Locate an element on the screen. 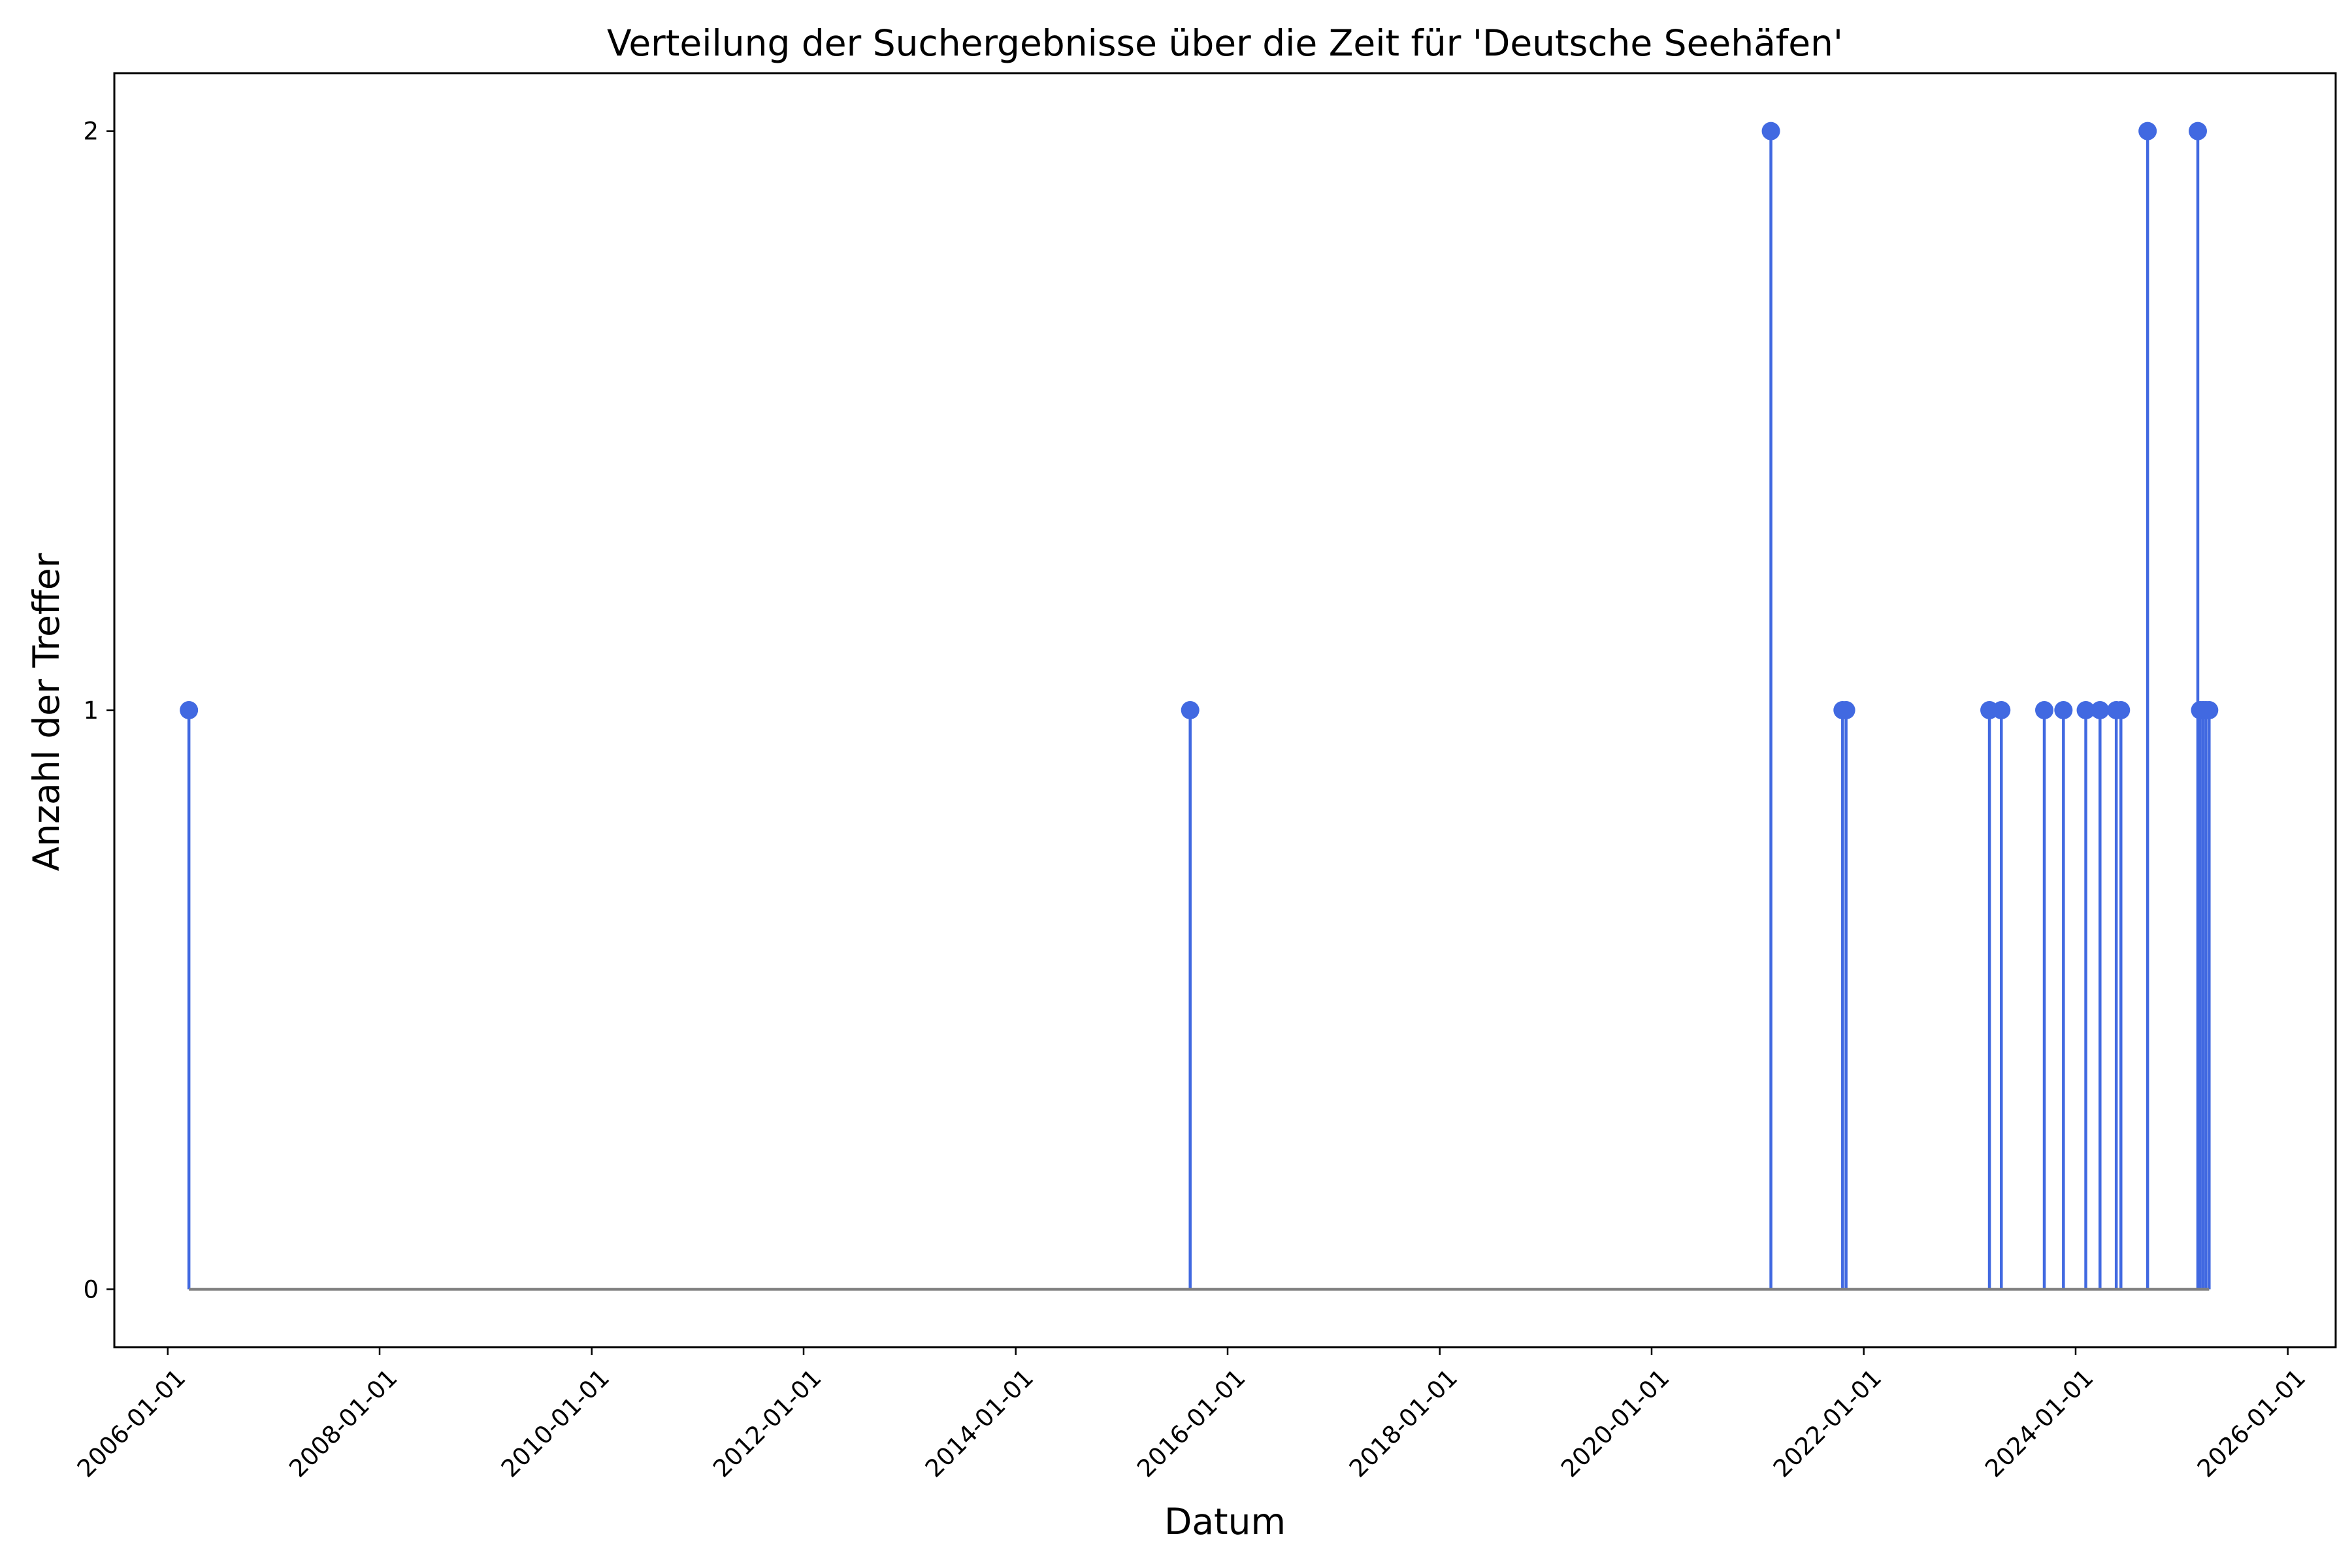  x-tick-label: 2010-01-01 is located at coordinates (555, 1423).